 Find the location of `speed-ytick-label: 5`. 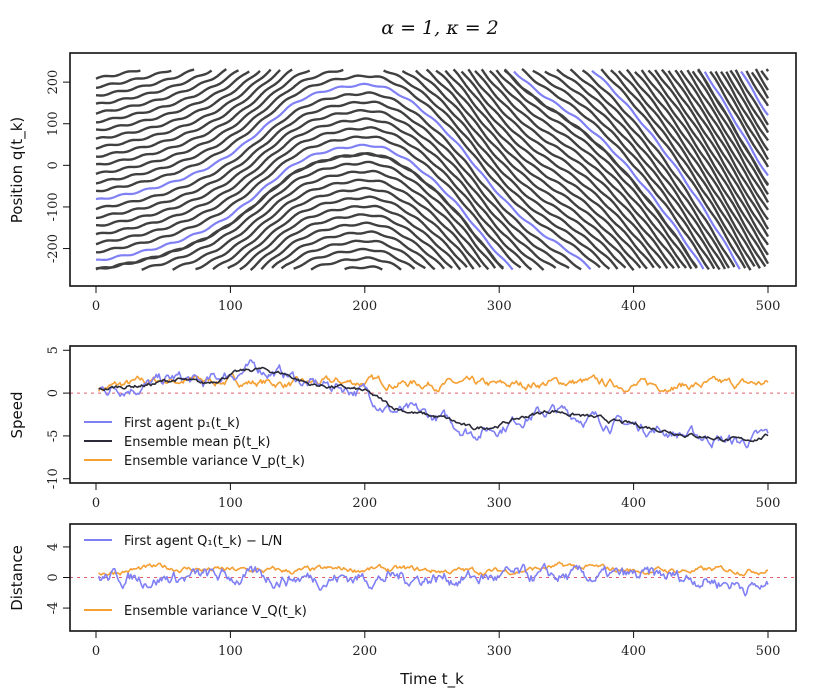

speed-ytick-label: 5 is located at coordinates (53, 350).